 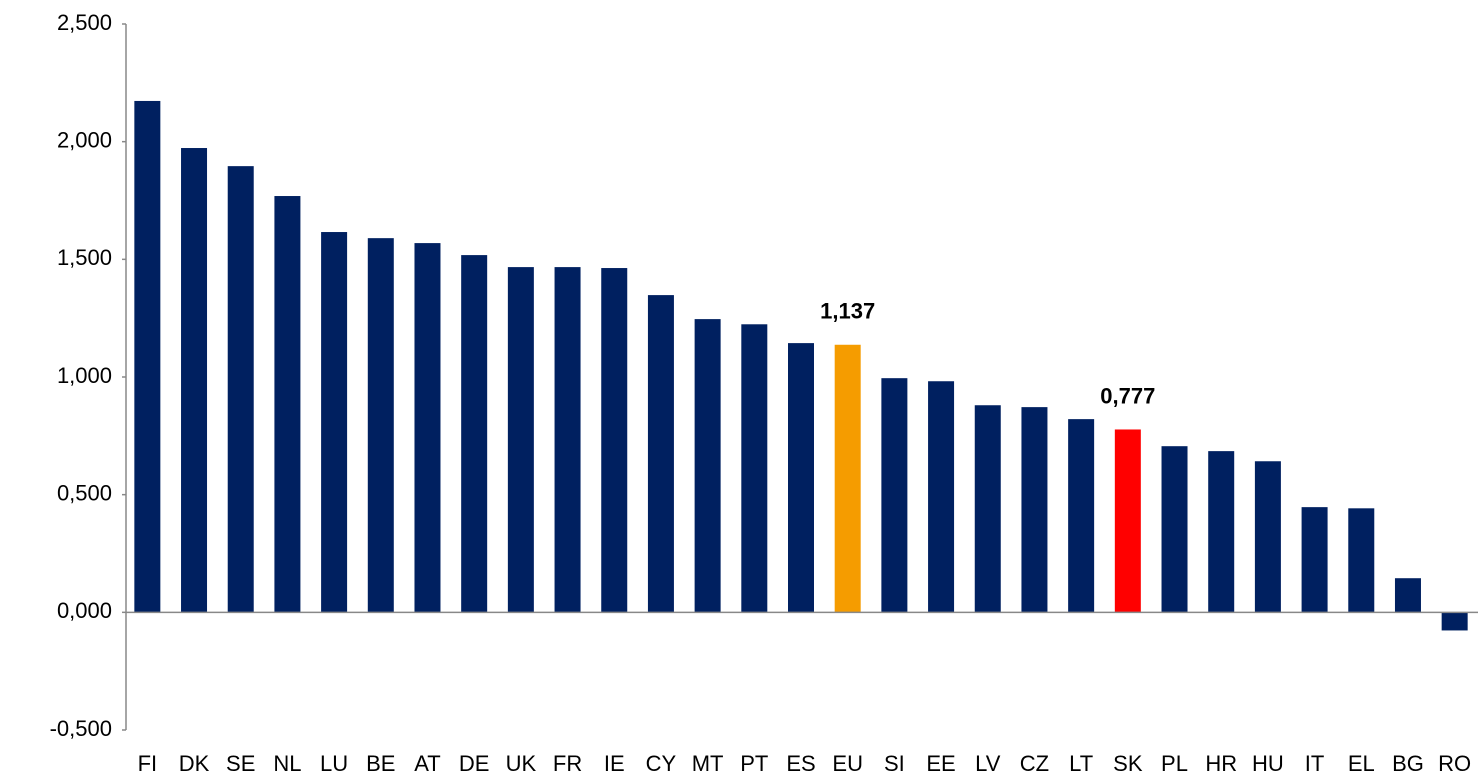 I want to click on y-tick-label: 2,000, so click(x=84, y=139).